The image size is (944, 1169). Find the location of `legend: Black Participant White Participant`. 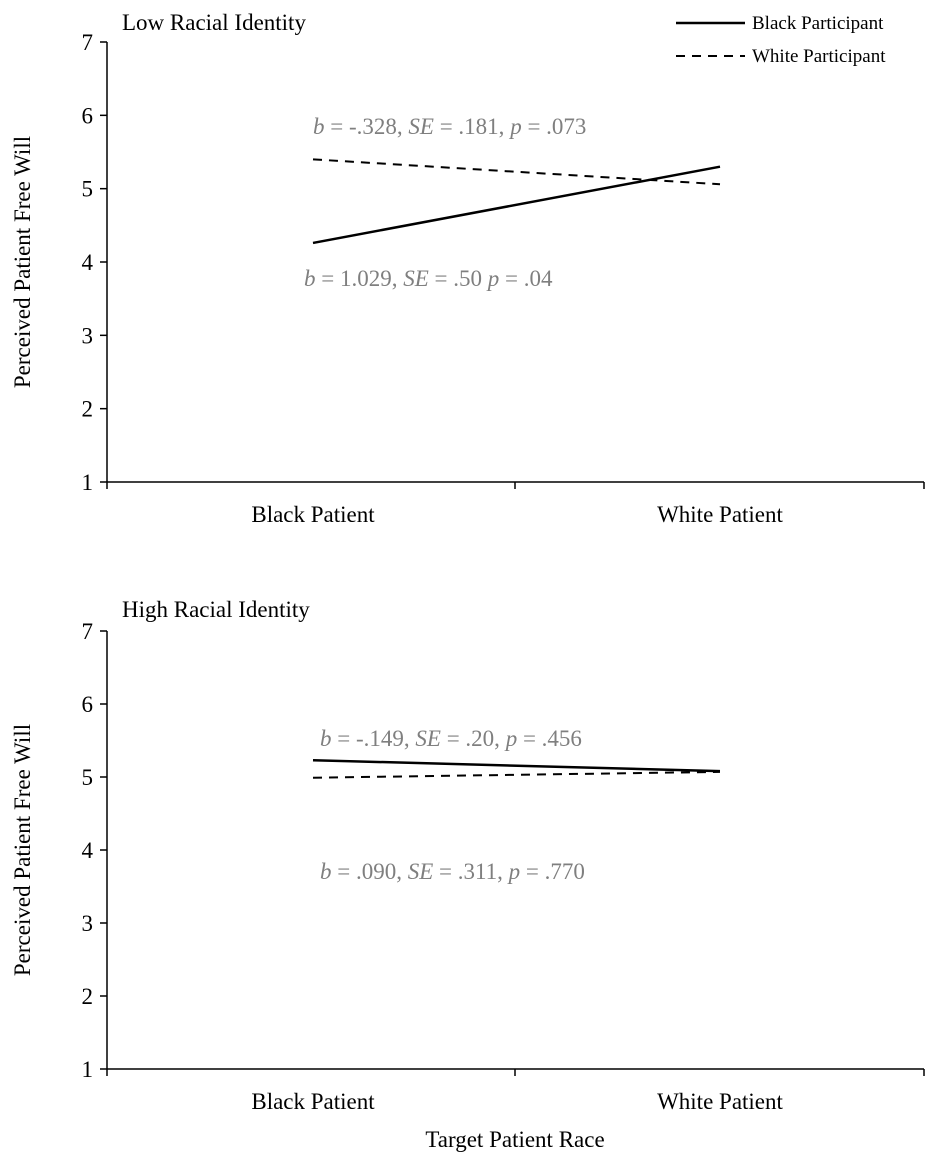

legend: Black Participant White Participant is located at coordinates (781, 40).